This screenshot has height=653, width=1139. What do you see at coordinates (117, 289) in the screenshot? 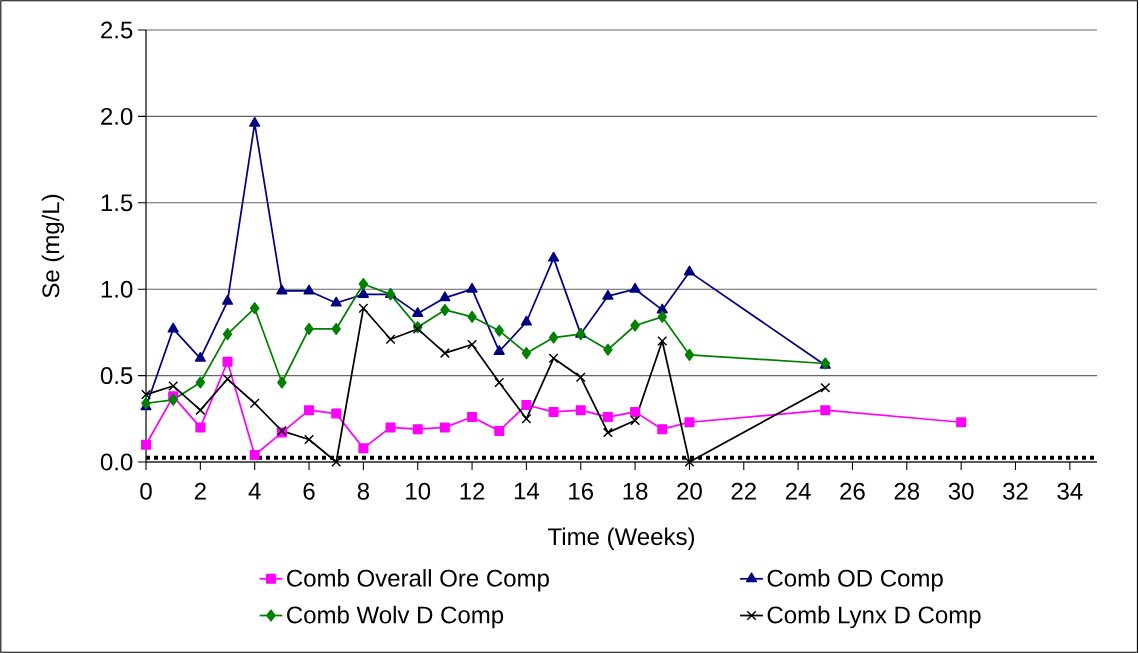
I see `y-tick-label: 1.0` at bounding box center [117, 289].